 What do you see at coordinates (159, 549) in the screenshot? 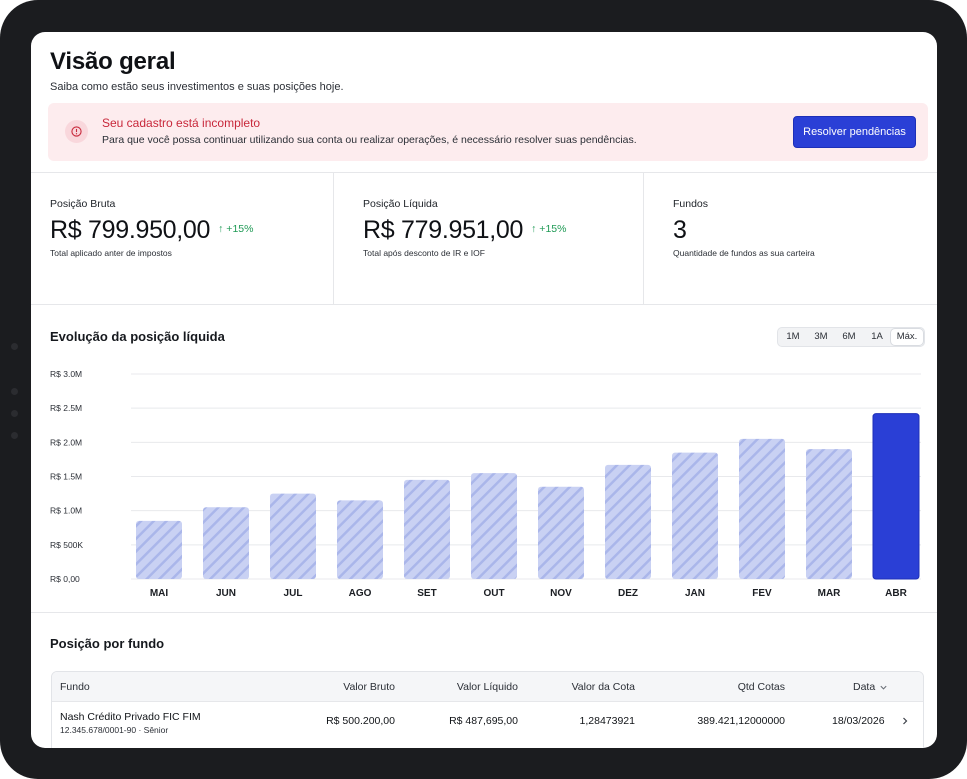
I see `bar-mai` at bounding box center [159, 549].